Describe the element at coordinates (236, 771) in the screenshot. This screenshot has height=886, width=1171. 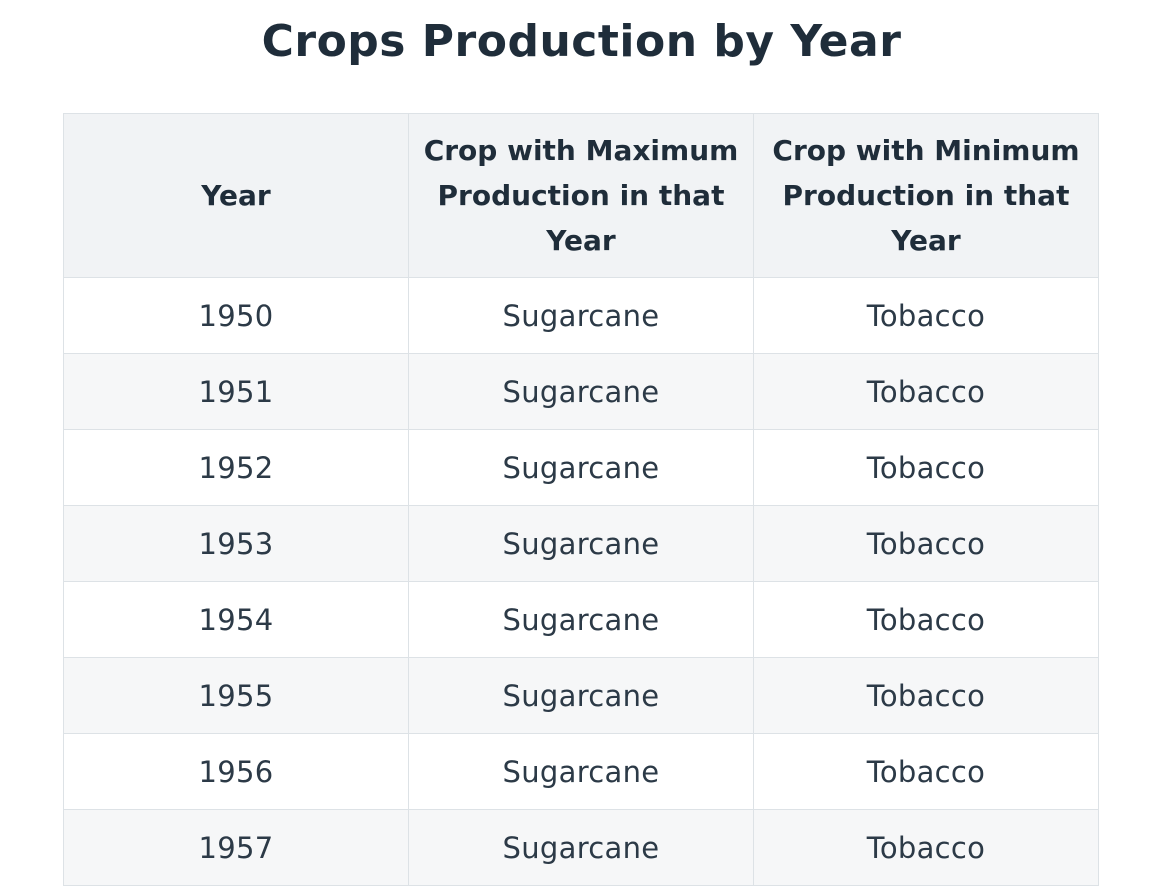
I see `year-cell: 1956` at that location.